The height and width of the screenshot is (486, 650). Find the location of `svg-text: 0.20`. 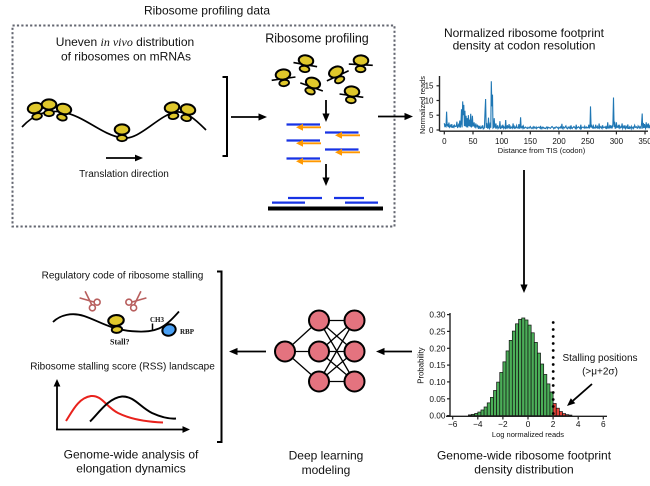

svg-text: 0.20 is located at coordinates (437, 348).